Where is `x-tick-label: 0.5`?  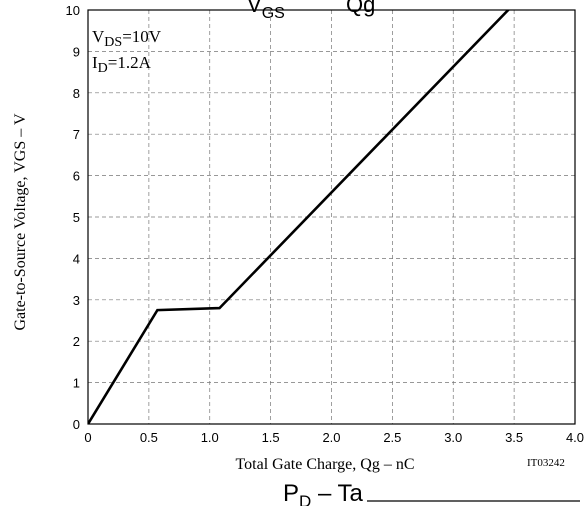
x-tick-label: 0.5 is located at coordinates (149, 437).